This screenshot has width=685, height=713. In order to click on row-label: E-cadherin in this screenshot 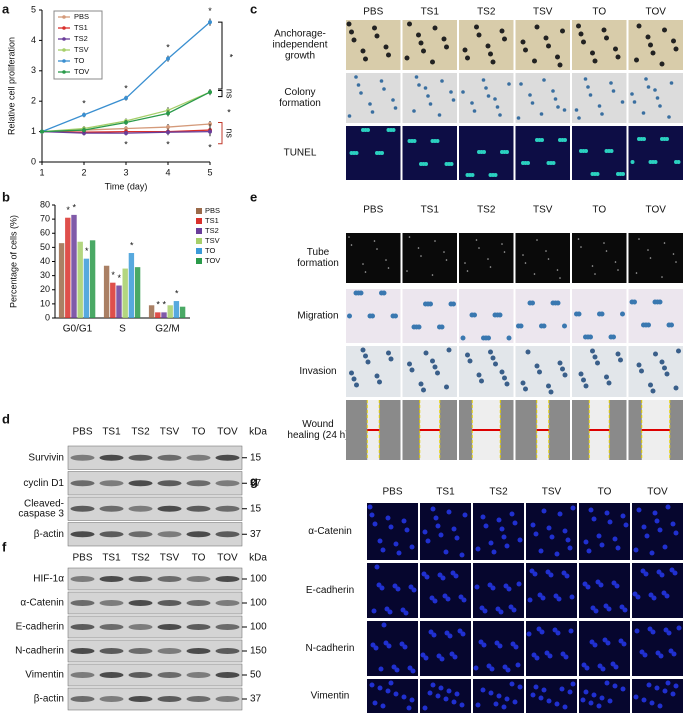, I will do `click(330, 590)`.